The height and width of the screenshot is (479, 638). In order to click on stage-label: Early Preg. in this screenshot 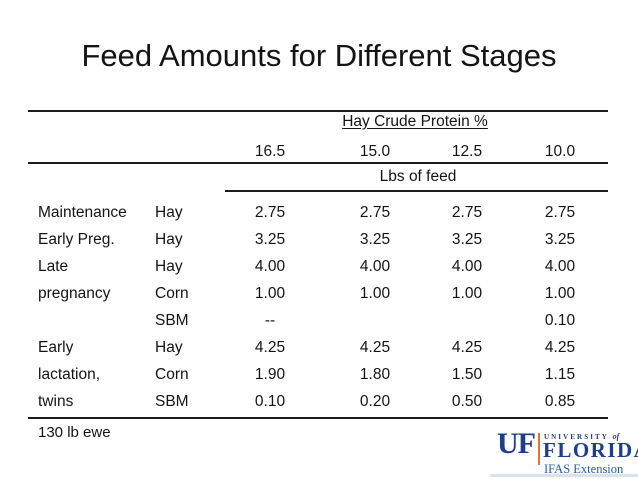, I will do `click(76, 239)`.